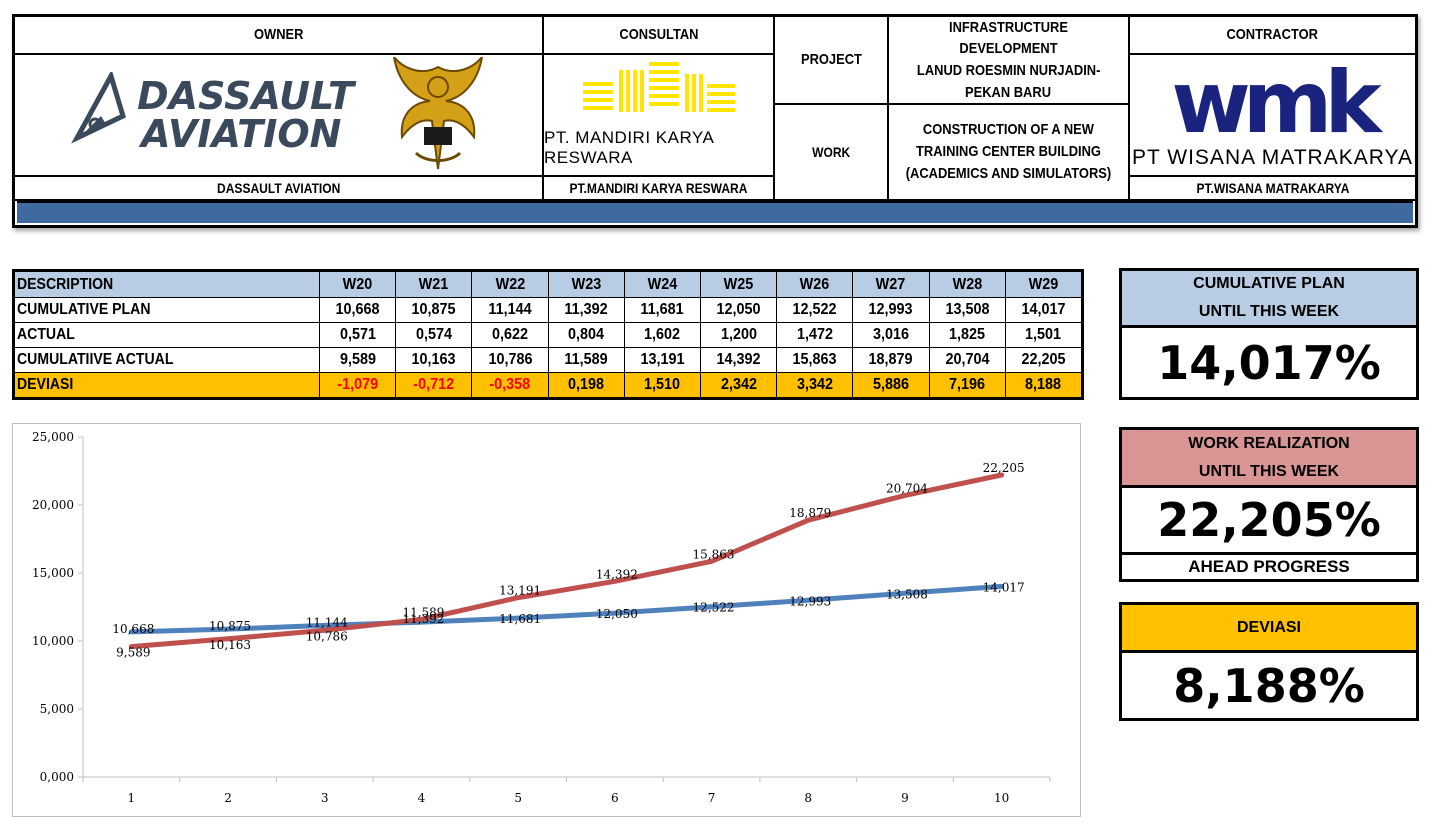 The height and width of the screenshot is (833, 1433). What do you see at coordinates (1269, 362) in the screenshot?
I see `cumulative-plan-value: 14,017%` at bounding box center [1269, 362].